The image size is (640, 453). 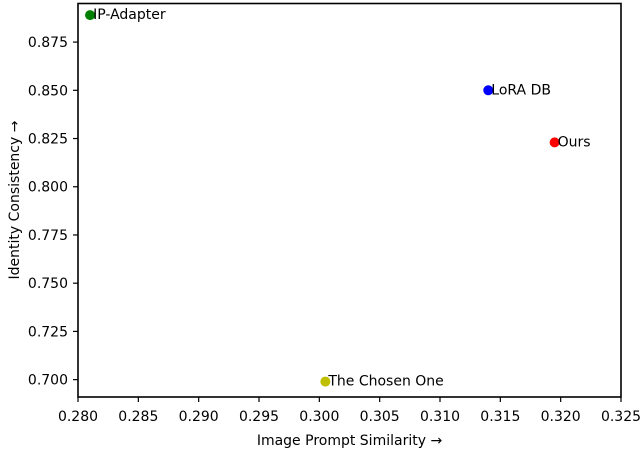 What do you see at coordinates (319, 417) in the screenshot?
I see `x-tick-label: 0.300` at bounding box center [319, 417].